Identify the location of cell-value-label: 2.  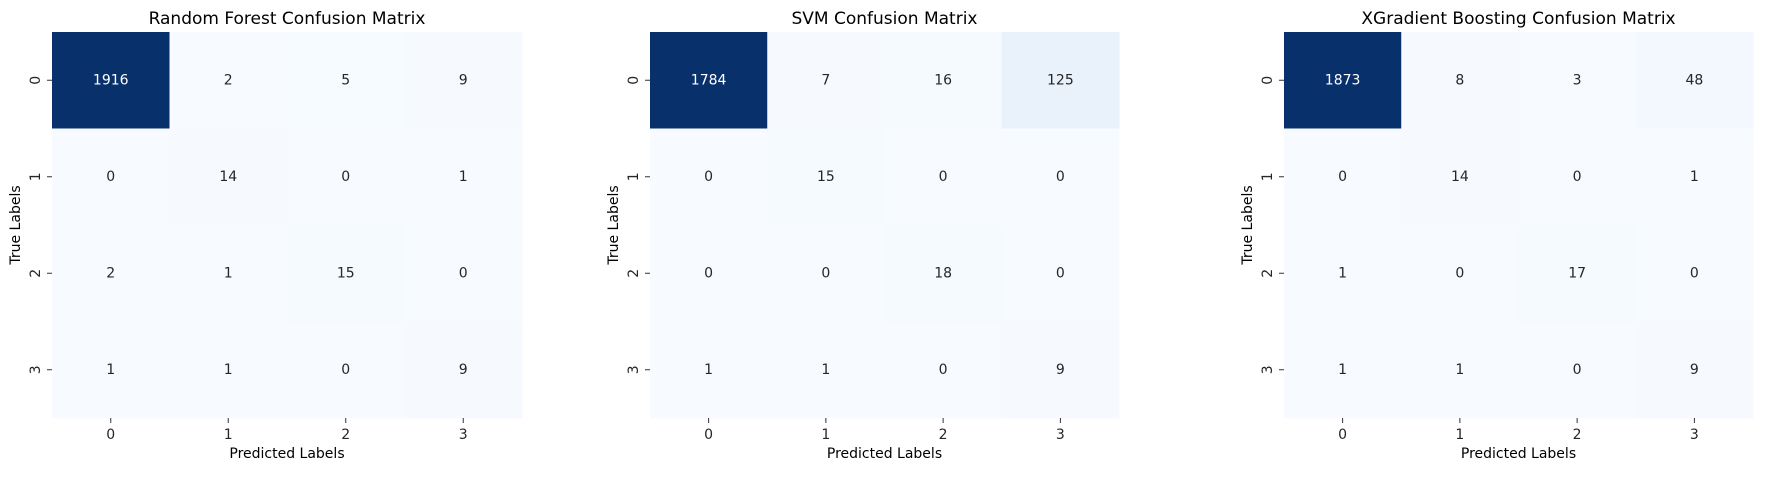
(228, 80).